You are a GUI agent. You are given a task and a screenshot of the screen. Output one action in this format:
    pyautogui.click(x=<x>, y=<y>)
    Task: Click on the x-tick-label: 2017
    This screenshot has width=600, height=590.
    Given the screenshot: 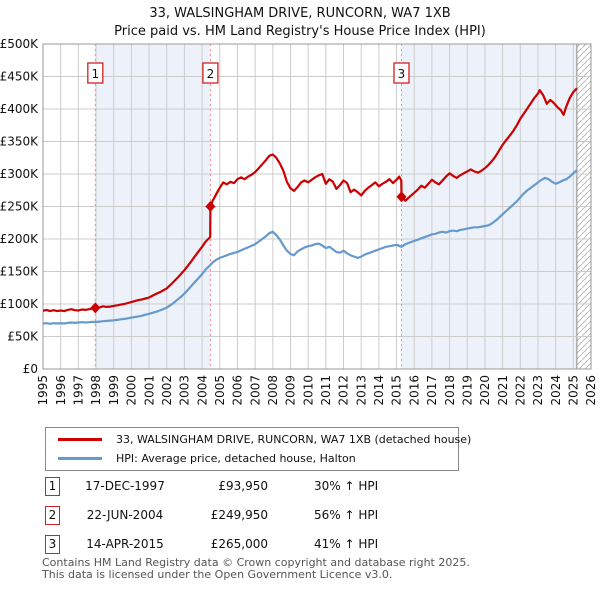 What is the action you would take?
    pyautogui.click(x=432, y=390)
    